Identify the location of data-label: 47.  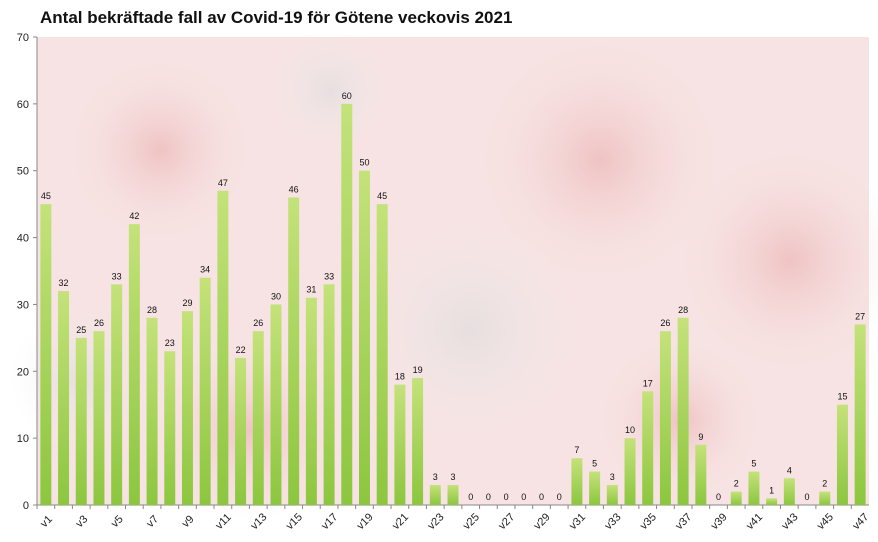
(223, 183).